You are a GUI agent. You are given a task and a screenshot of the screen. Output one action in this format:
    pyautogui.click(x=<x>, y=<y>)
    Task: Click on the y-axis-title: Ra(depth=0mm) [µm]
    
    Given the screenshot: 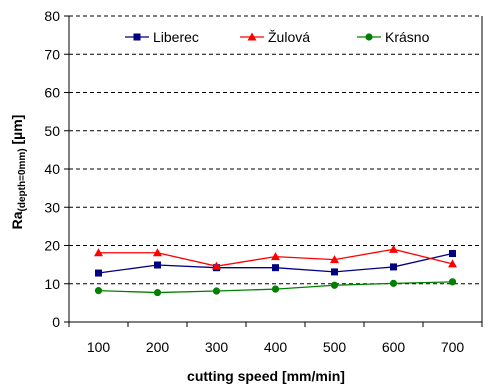 What is the action you would take?
    pyautogui.click(x=18, y=172)
    